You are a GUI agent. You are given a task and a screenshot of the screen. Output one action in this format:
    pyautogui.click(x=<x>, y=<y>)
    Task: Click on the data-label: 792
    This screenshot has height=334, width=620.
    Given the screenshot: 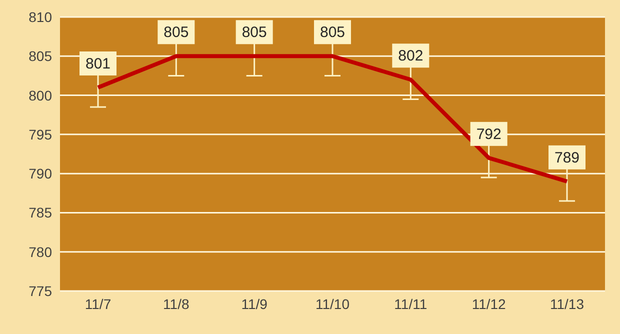 What is the action you would take?
    pyautogui.click(x=489, y=134)
    